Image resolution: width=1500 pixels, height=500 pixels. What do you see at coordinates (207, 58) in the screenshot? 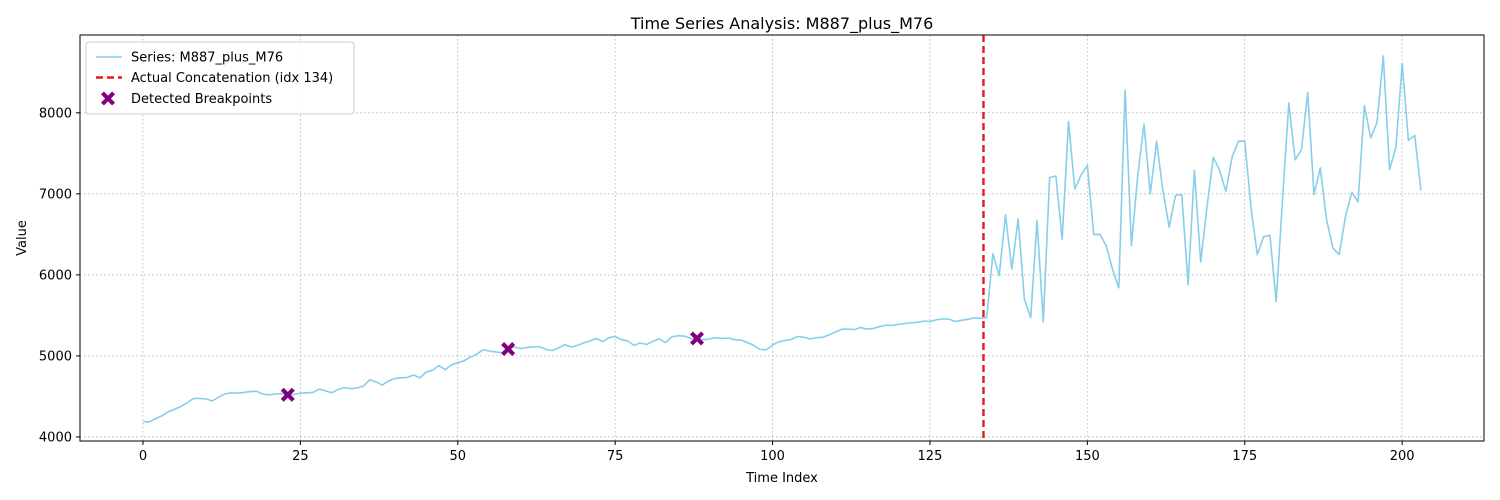
I see `legend-series-label: Series: M887_plus_M76` at bounding box center [207, 58].